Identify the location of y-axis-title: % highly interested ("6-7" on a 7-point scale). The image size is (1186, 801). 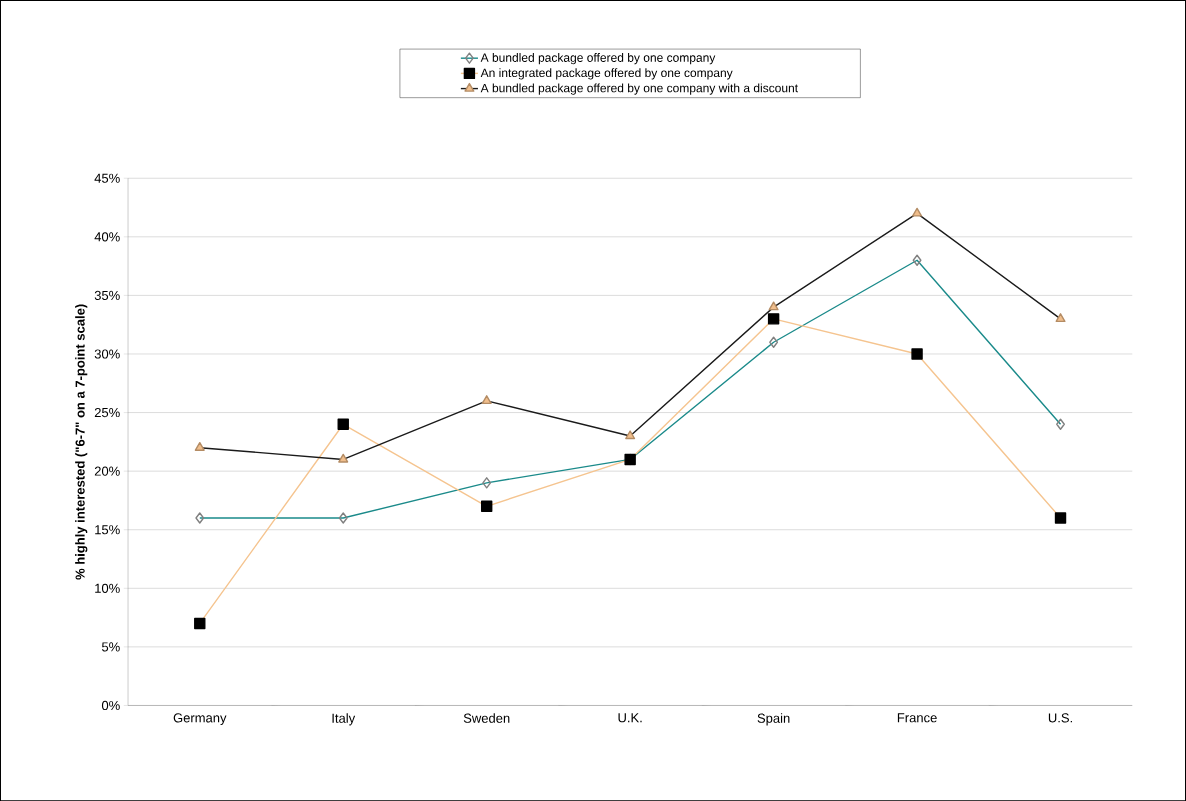
(81, 442).